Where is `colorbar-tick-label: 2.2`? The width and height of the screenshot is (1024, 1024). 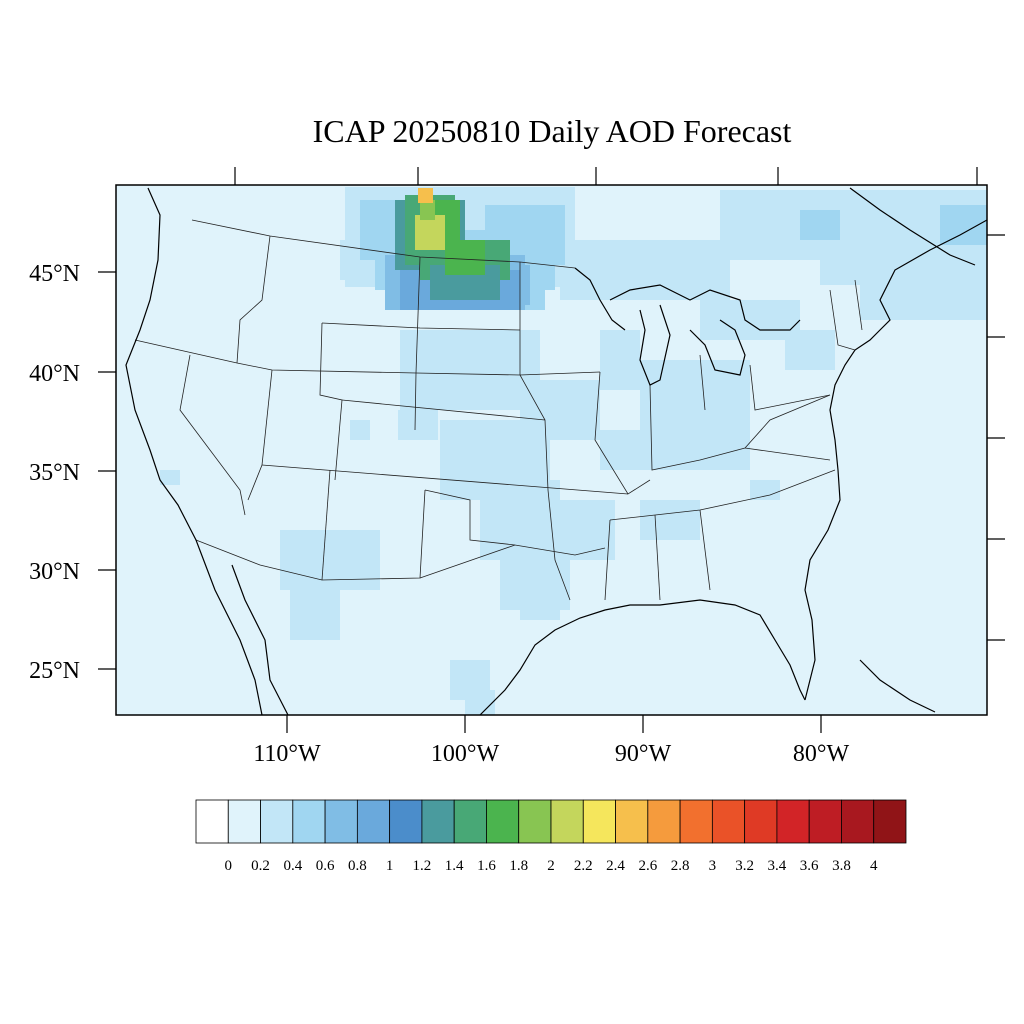
colorbar-tick-label: 2.2 is located at coordinates (583, 866).